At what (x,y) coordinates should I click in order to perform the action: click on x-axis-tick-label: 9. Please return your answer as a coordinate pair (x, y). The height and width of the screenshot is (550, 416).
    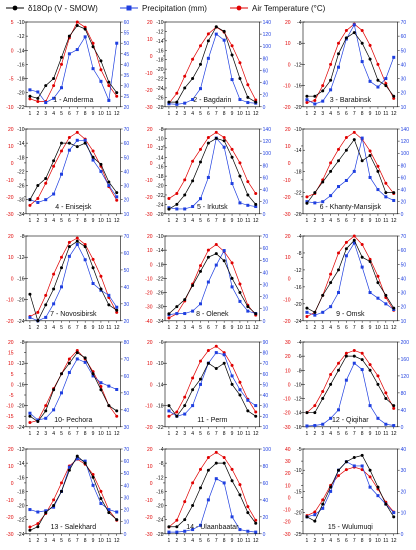
    Looking at the image, I should click on (93, 221).